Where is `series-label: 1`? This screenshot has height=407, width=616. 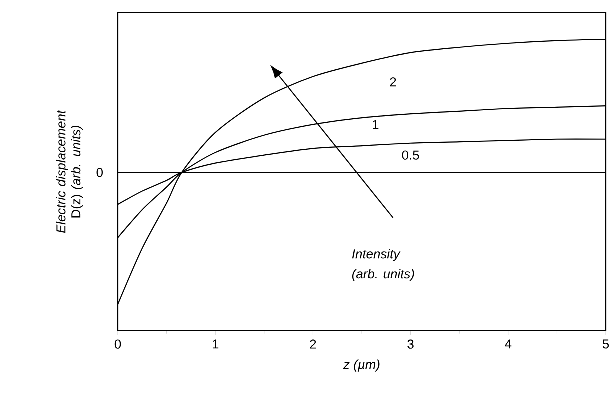
series-label: 1 is located at coordinates (376, 125).